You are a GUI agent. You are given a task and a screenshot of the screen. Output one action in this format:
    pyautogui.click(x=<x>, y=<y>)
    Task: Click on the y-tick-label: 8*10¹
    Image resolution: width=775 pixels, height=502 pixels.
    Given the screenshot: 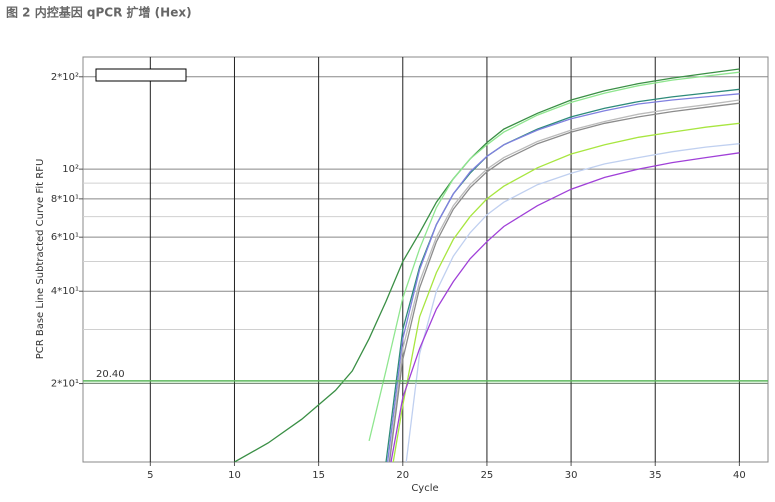 What is the action you would take?
    pyautogui.click(x=65, y=199)
    